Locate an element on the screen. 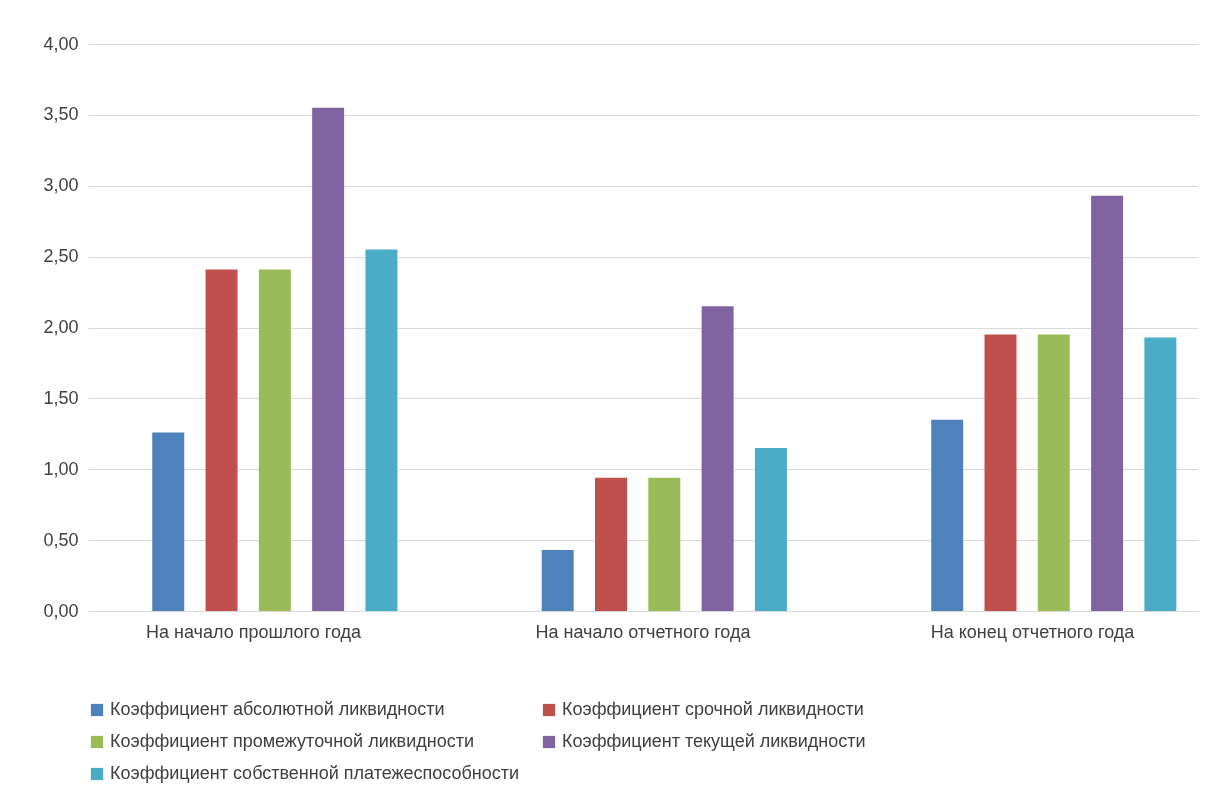 The image size is (1216, 812). x-tick-label: На начало отчетного года is located at coordinates (643, 631).